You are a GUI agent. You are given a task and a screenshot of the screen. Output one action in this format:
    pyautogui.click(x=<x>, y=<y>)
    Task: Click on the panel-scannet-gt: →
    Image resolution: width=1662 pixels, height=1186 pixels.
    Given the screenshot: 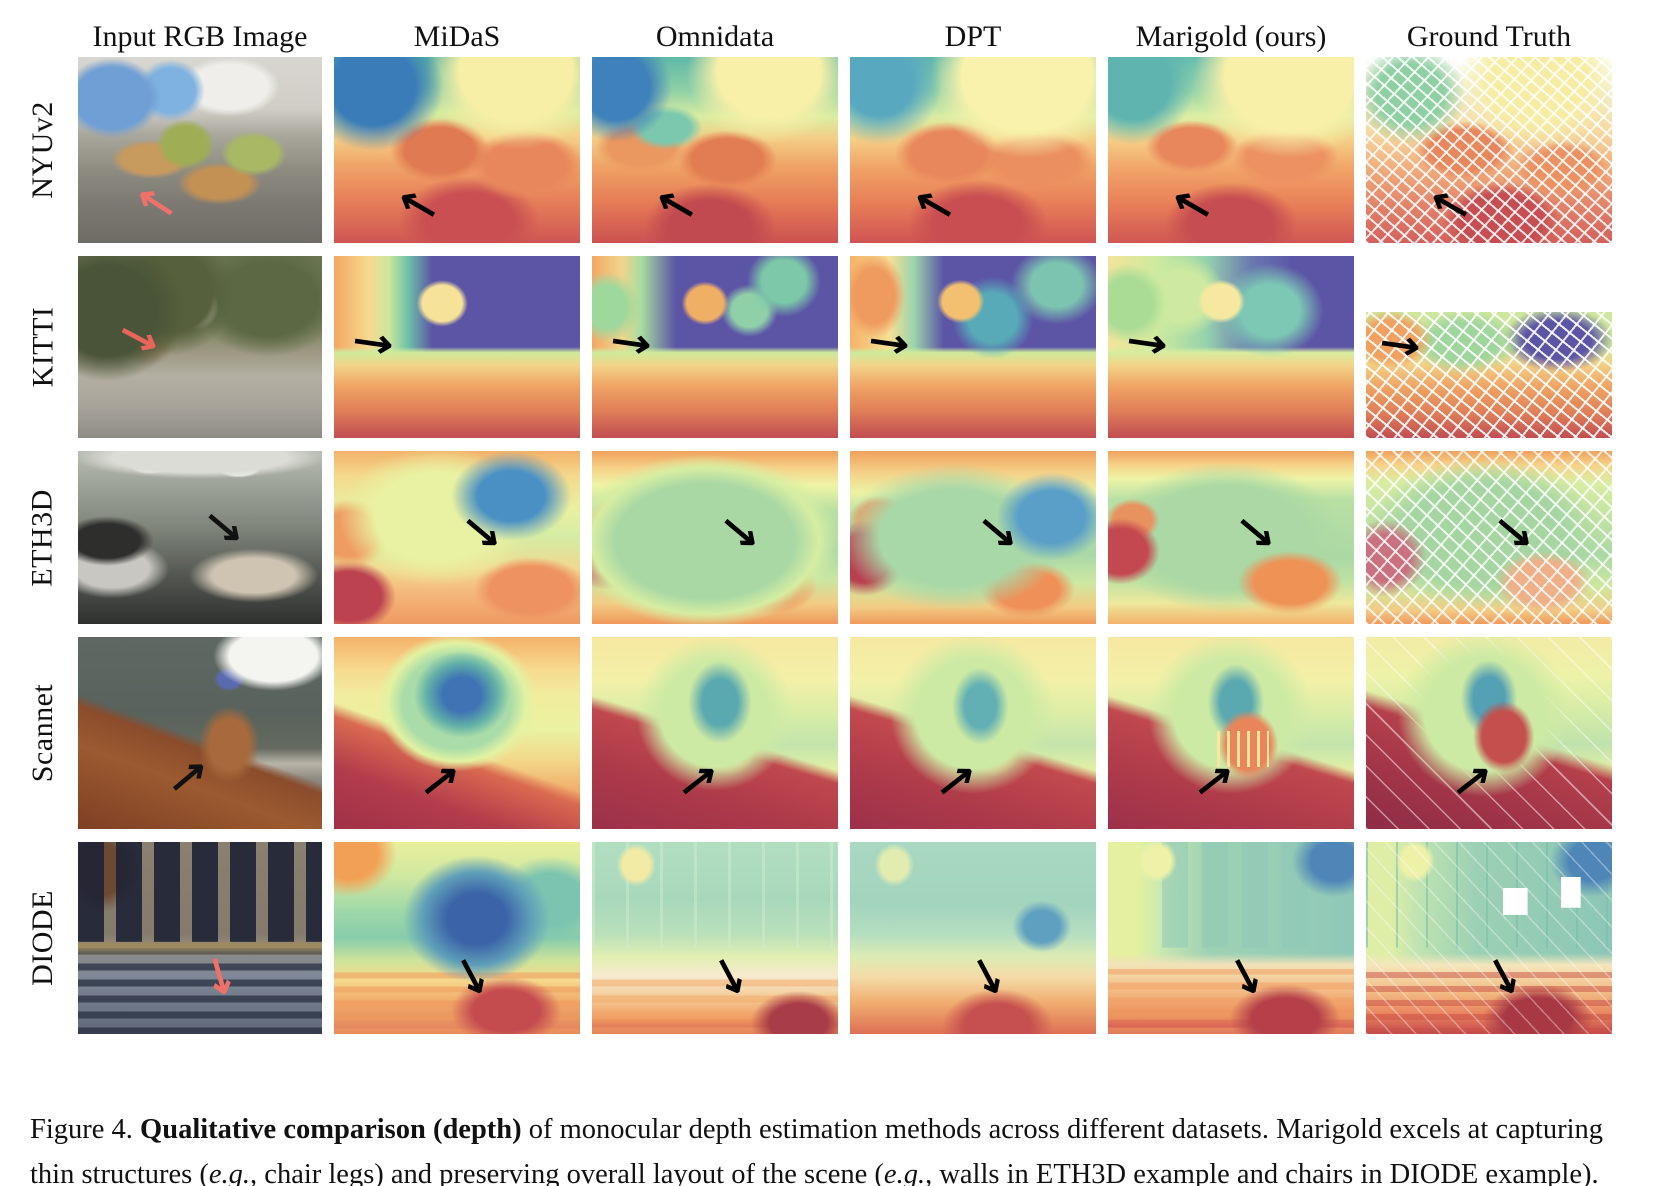 What is the action you would take?
    pyautogui.click(x=1489, y=733)
    